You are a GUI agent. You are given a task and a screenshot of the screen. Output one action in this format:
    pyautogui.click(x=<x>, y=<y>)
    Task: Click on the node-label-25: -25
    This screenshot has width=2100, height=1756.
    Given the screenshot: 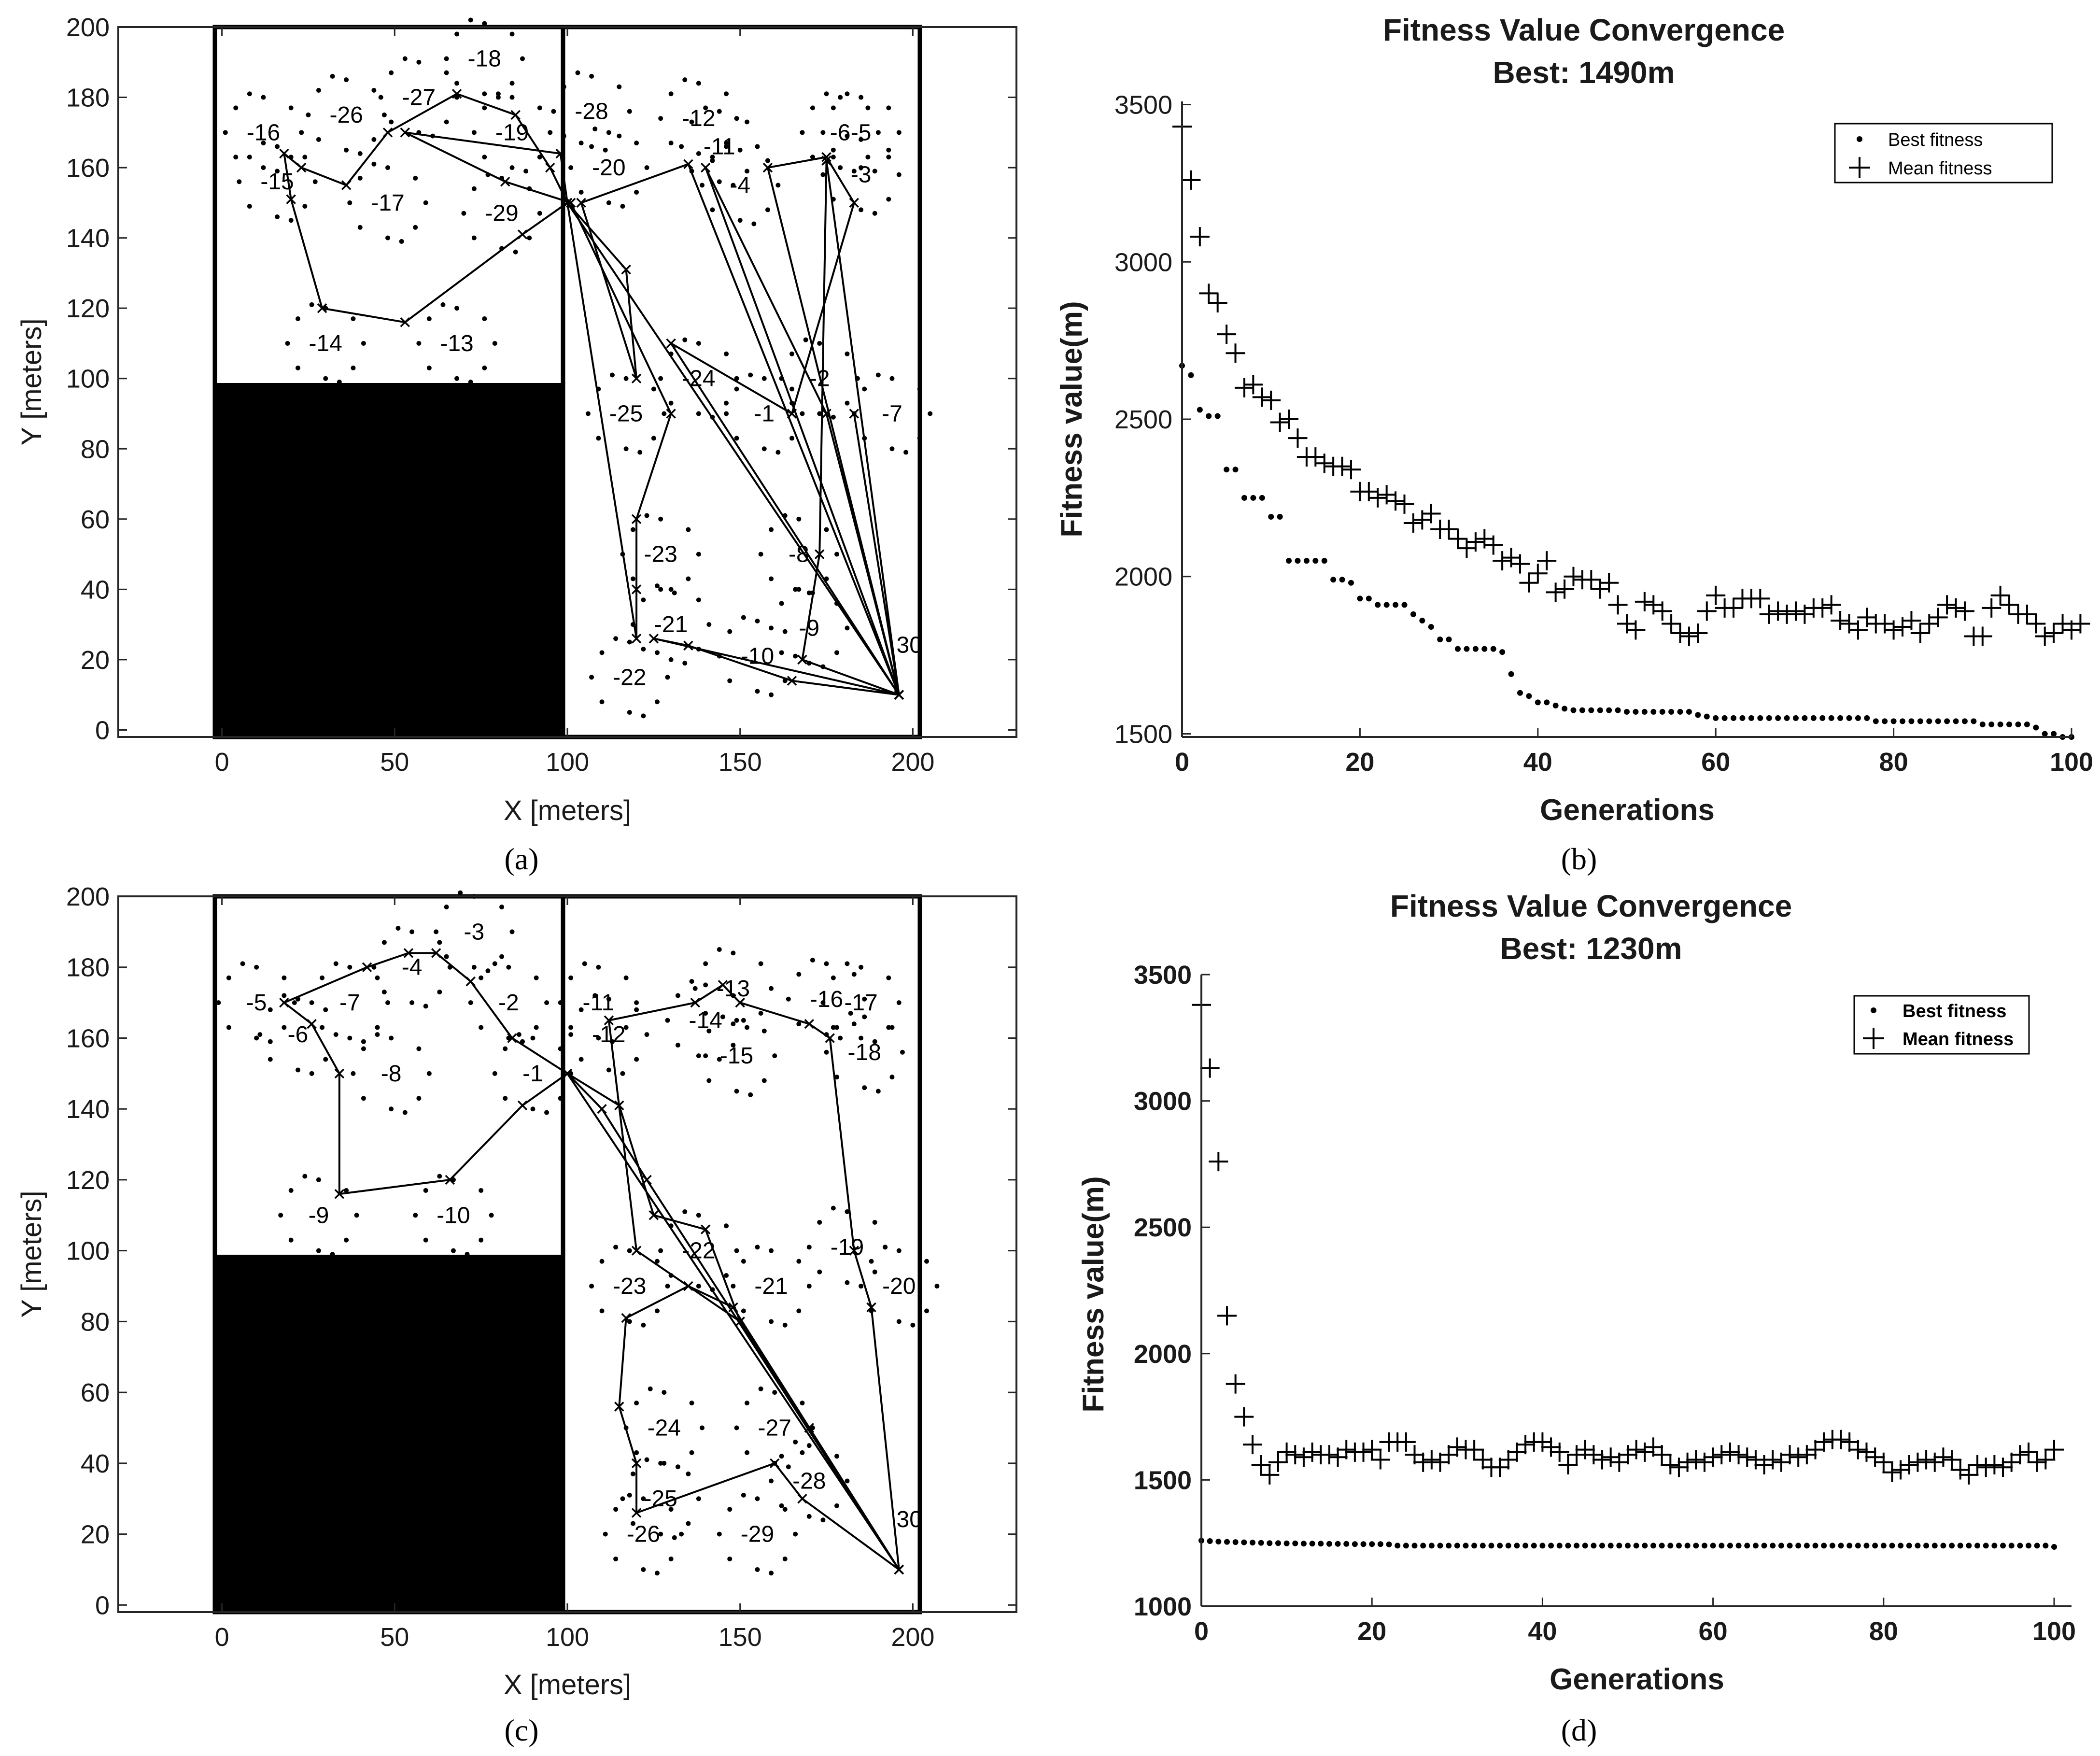 What is the action you would take?
    pyautogui.click(x=660, y=1499)
    